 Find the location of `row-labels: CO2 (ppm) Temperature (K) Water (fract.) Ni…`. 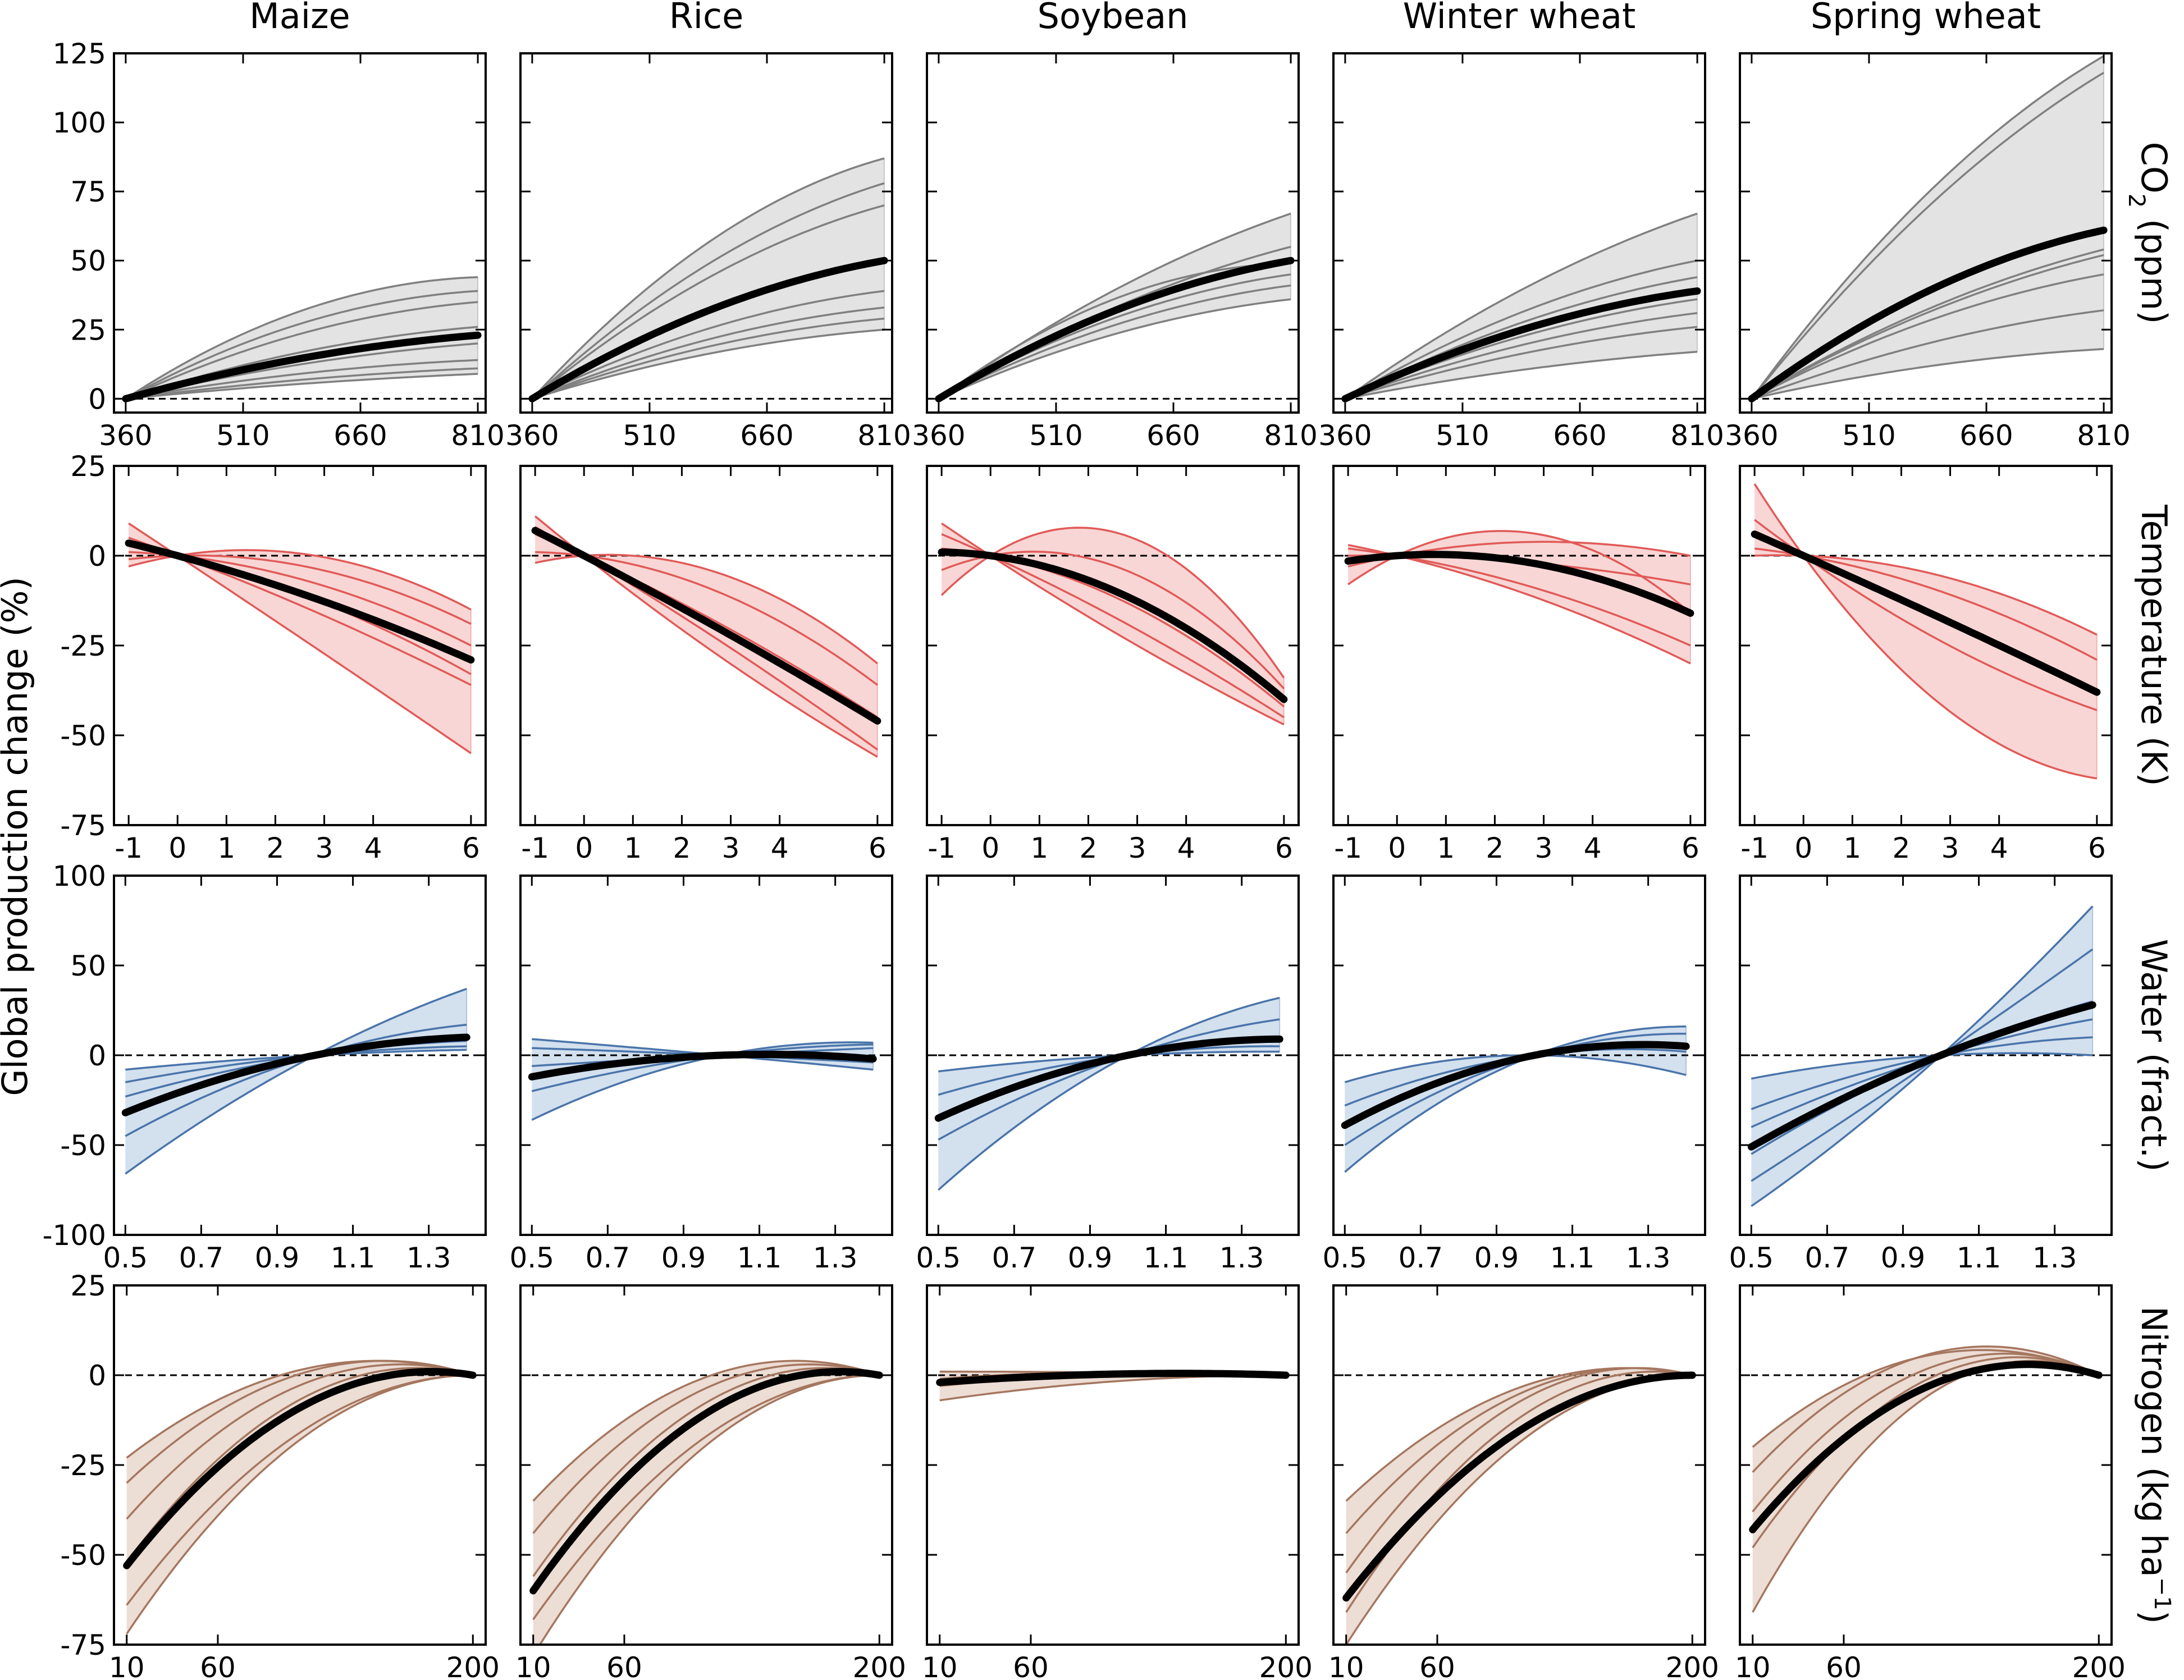

row-labels: CO2 (ppm) Temperature (K) Water (fract.) Ni… is located at coordinates (2149, 883).